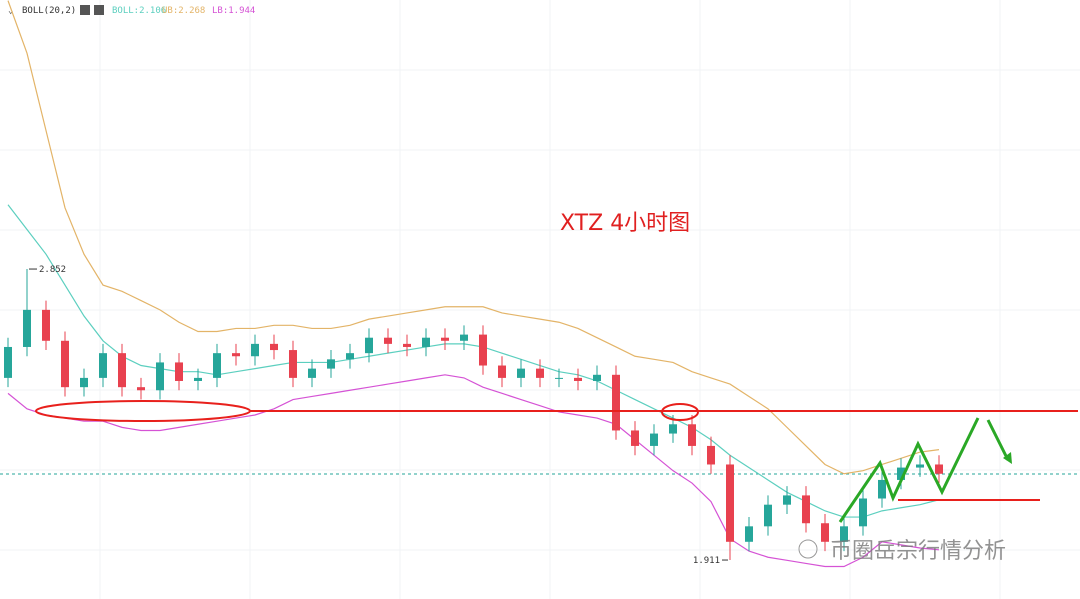  Describe the element at coordinates (85, 10) in the screenshot. I see `settings-icon` at that location.